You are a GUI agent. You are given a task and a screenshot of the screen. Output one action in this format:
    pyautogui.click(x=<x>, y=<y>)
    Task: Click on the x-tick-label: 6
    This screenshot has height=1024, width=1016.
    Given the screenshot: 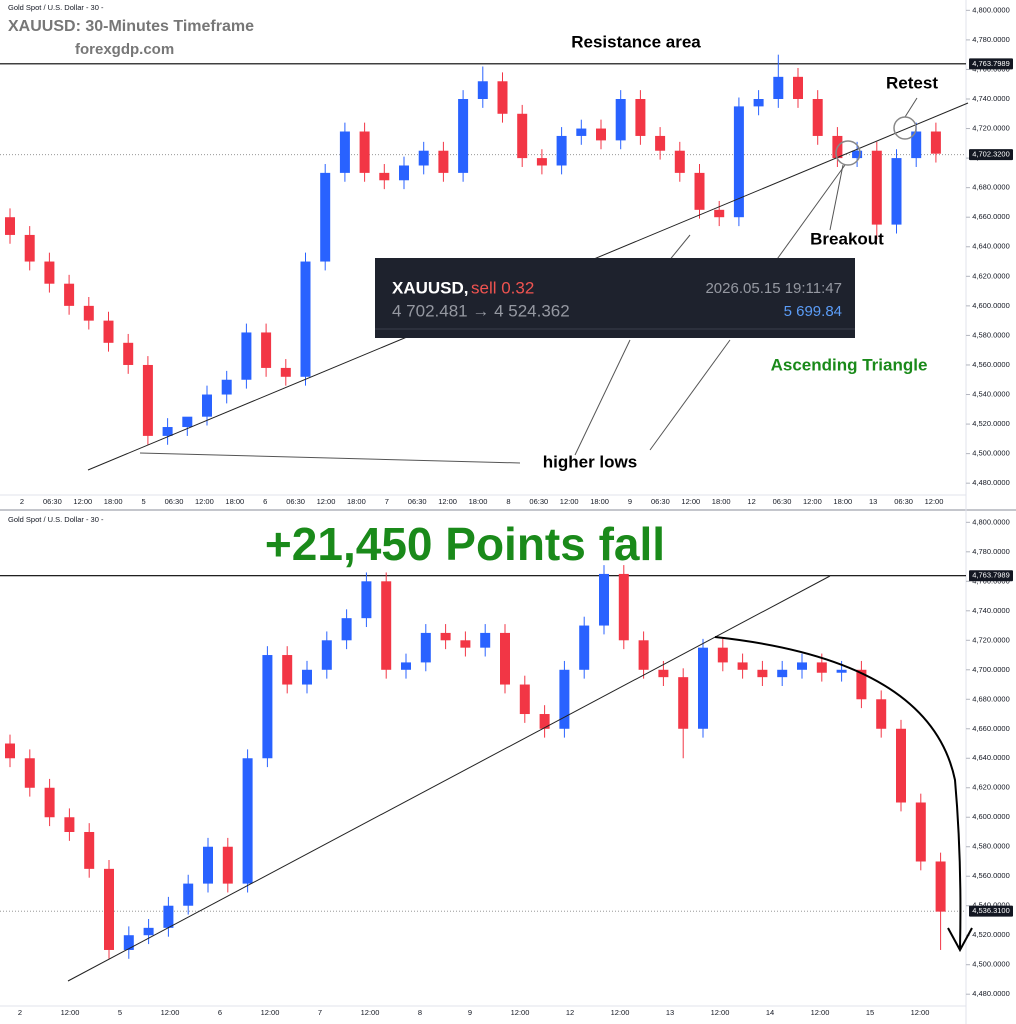 What is the action you would take?
    pyautogui.click(x=220, y=1012)
    